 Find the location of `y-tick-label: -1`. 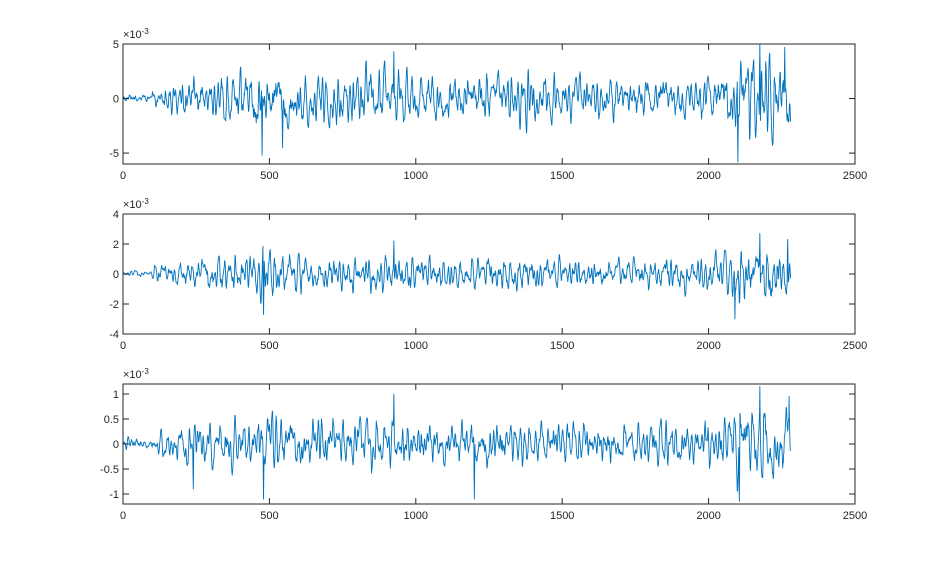

y-tick-label: -1 is located at coordinates (114, 495).